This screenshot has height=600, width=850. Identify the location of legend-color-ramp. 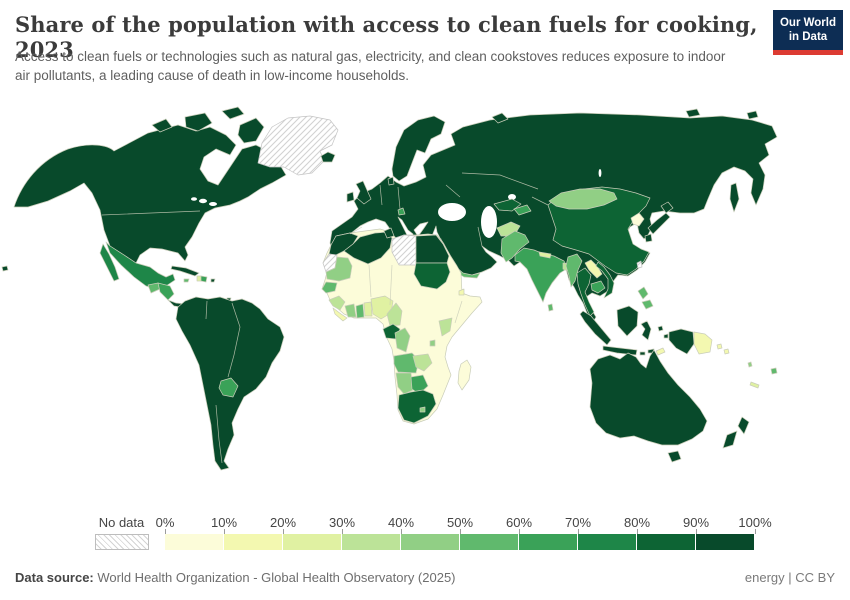
(460, 542).